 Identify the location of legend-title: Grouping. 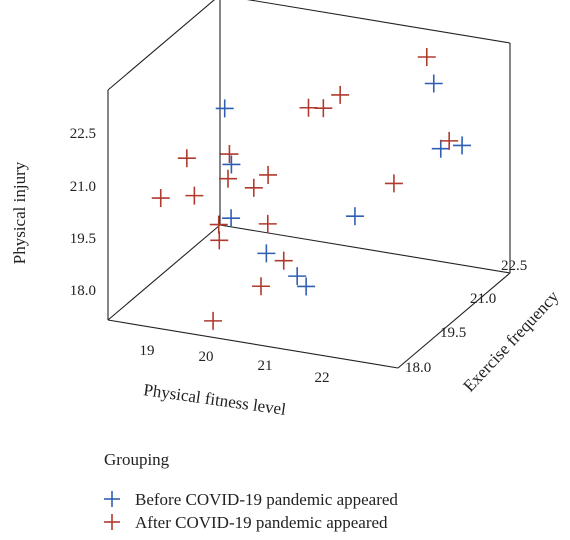
(137, 459).